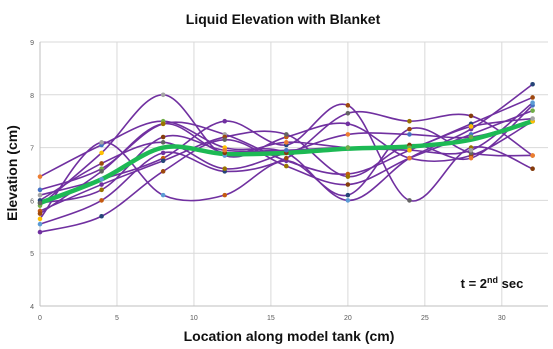  What do you see at coordinates (271, 318) in the screenshot?
I see `x-tick-label: 15` at bounding box center [271, 318].